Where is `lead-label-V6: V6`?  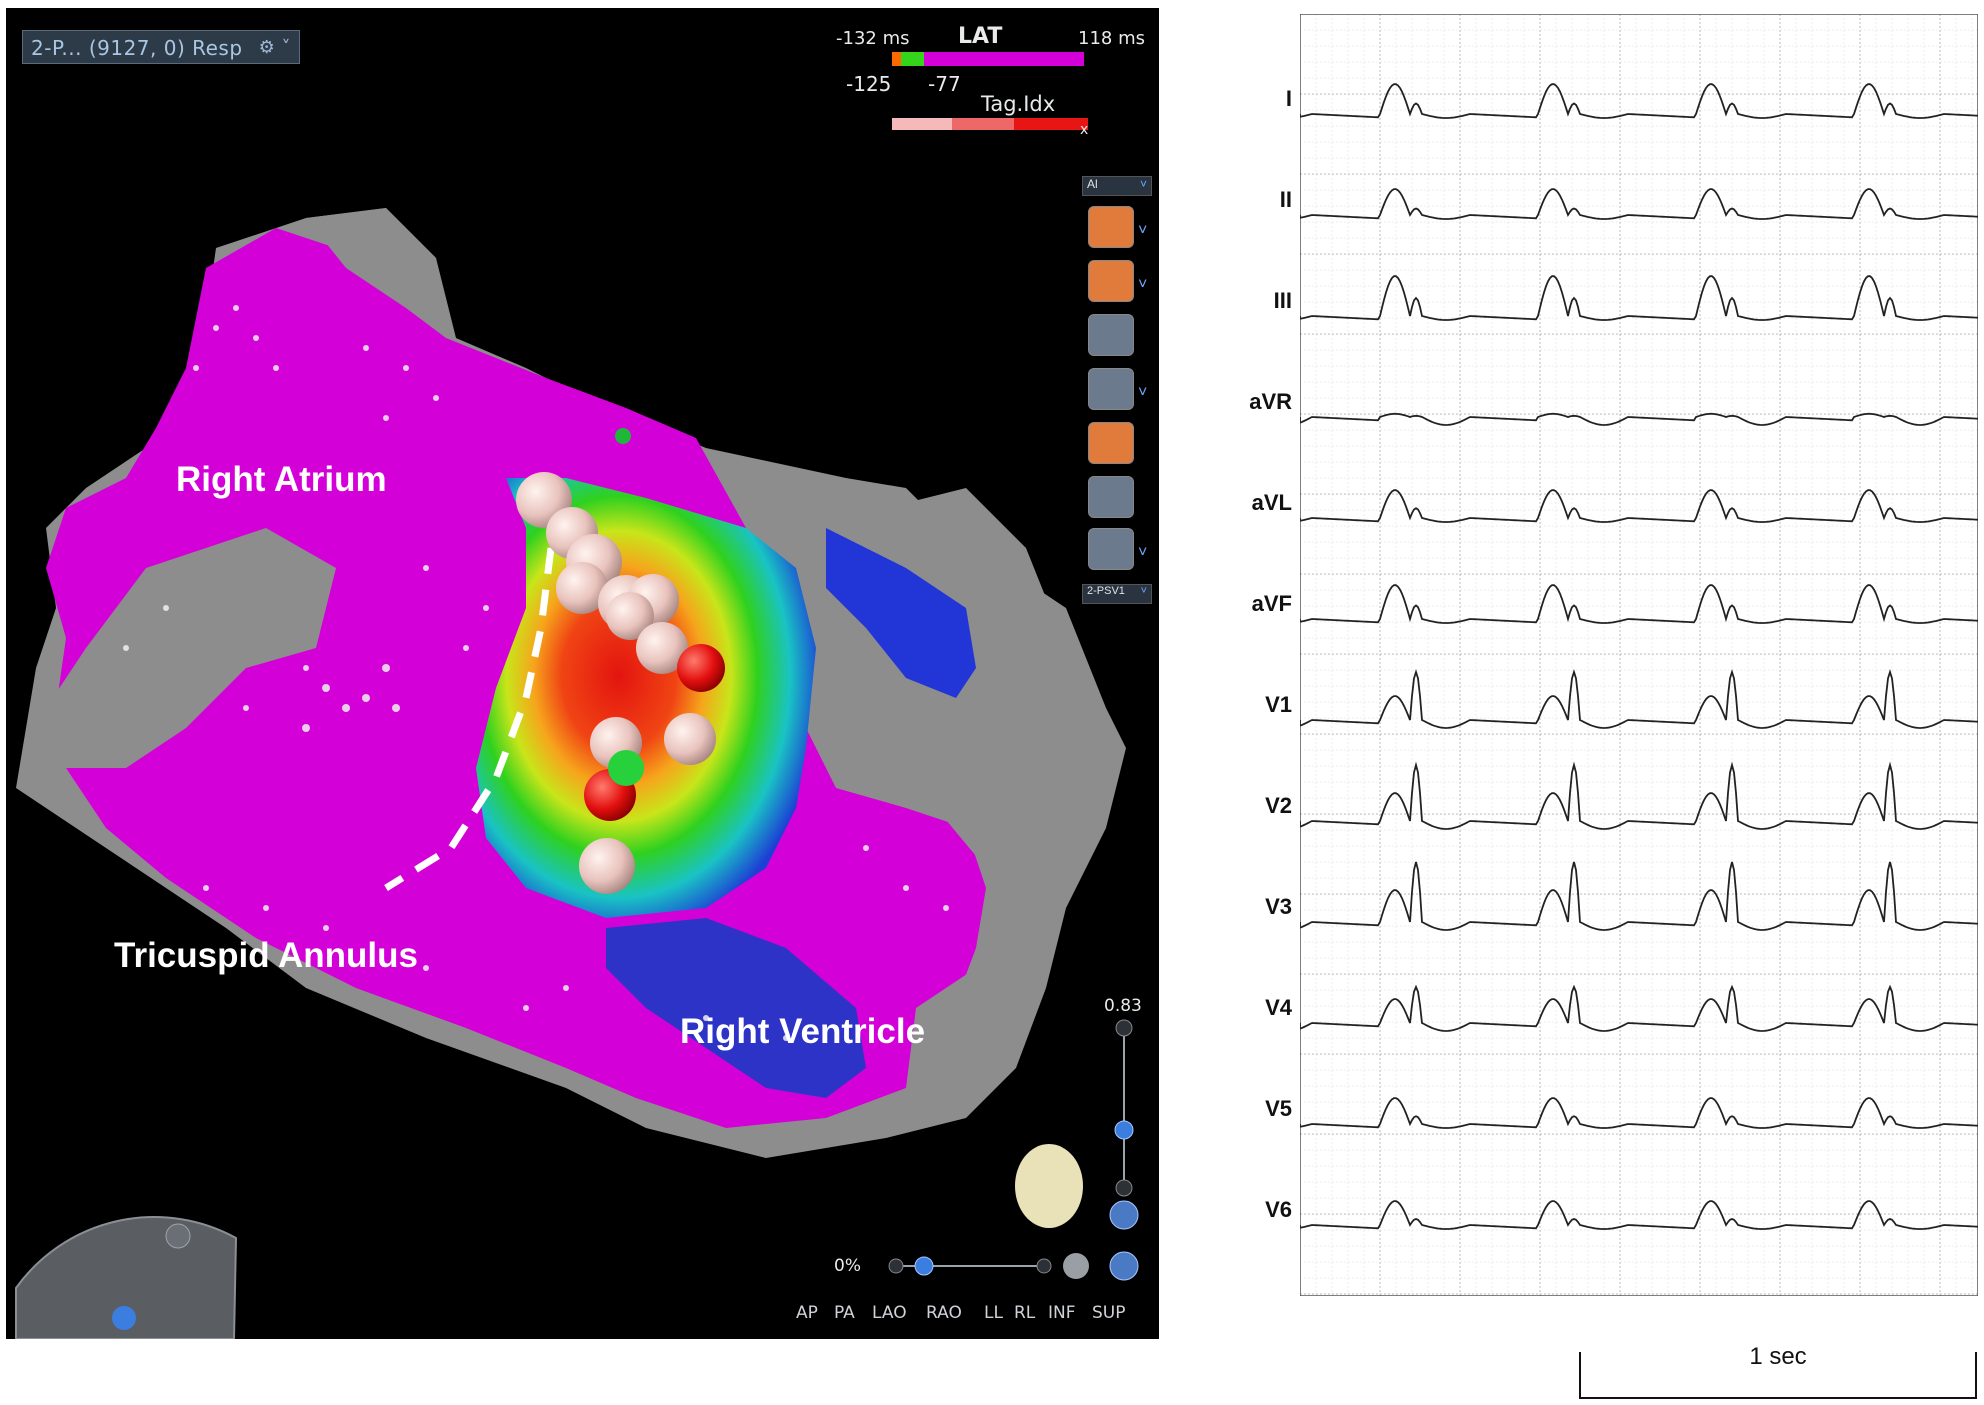 lead-label-V6: V6 is located at coordinates (1278, 1209).